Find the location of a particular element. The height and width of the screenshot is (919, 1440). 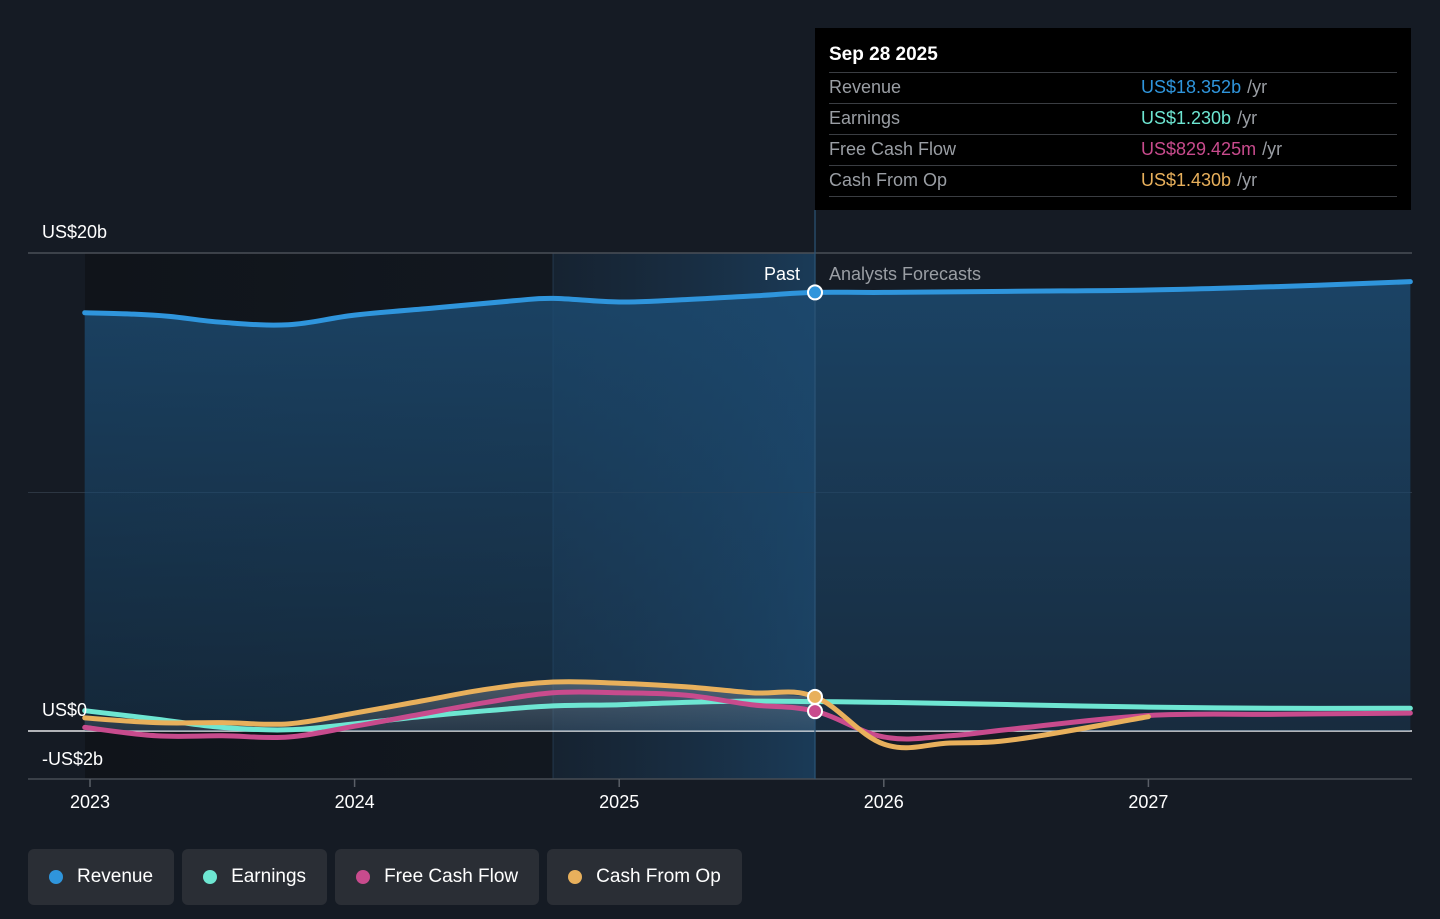

marker-revenue is located at coordinates (815, 292).